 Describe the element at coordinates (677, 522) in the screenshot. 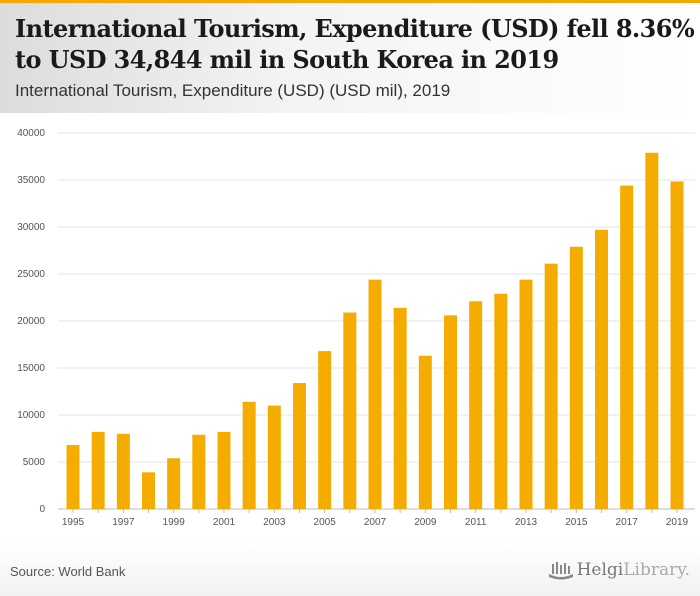

I see `x-tick-label: 2019` at that location.